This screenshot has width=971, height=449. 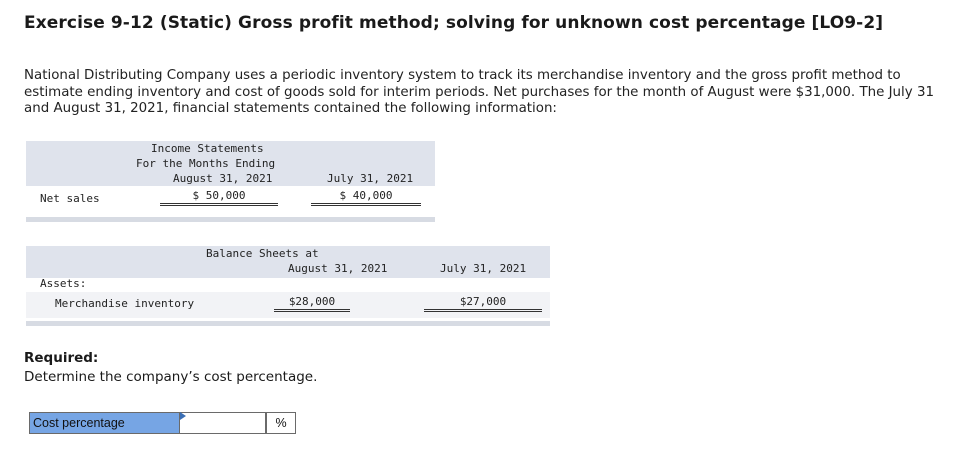 What do you see at coordinates (207, 148) in the screenshot?
I see `income-statements-heading: Income Statements` at bounding box center [207, 148].